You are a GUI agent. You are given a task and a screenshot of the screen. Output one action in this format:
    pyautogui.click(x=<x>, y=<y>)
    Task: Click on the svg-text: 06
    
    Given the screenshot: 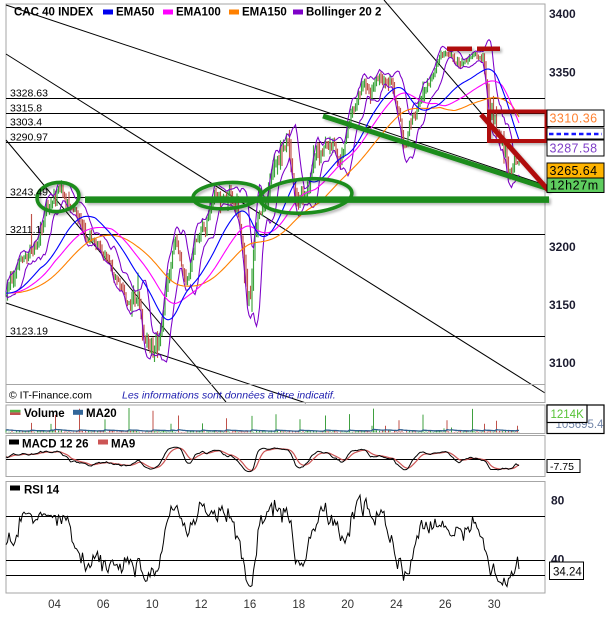 What is the action you would take?
    pyautogui.click(x=103, y=605)
    